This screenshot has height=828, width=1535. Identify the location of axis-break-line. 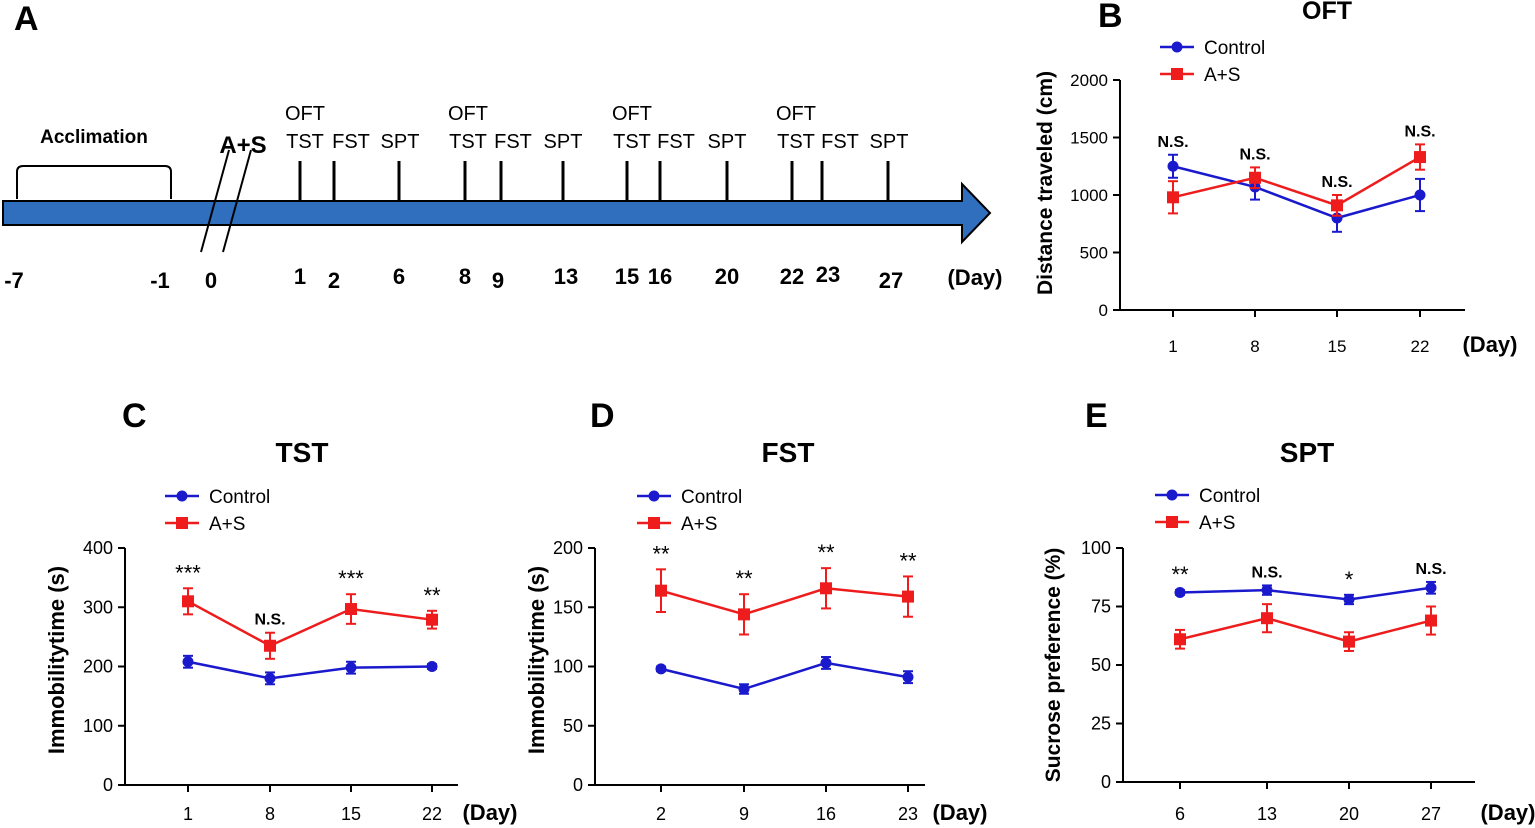
(215, 201).